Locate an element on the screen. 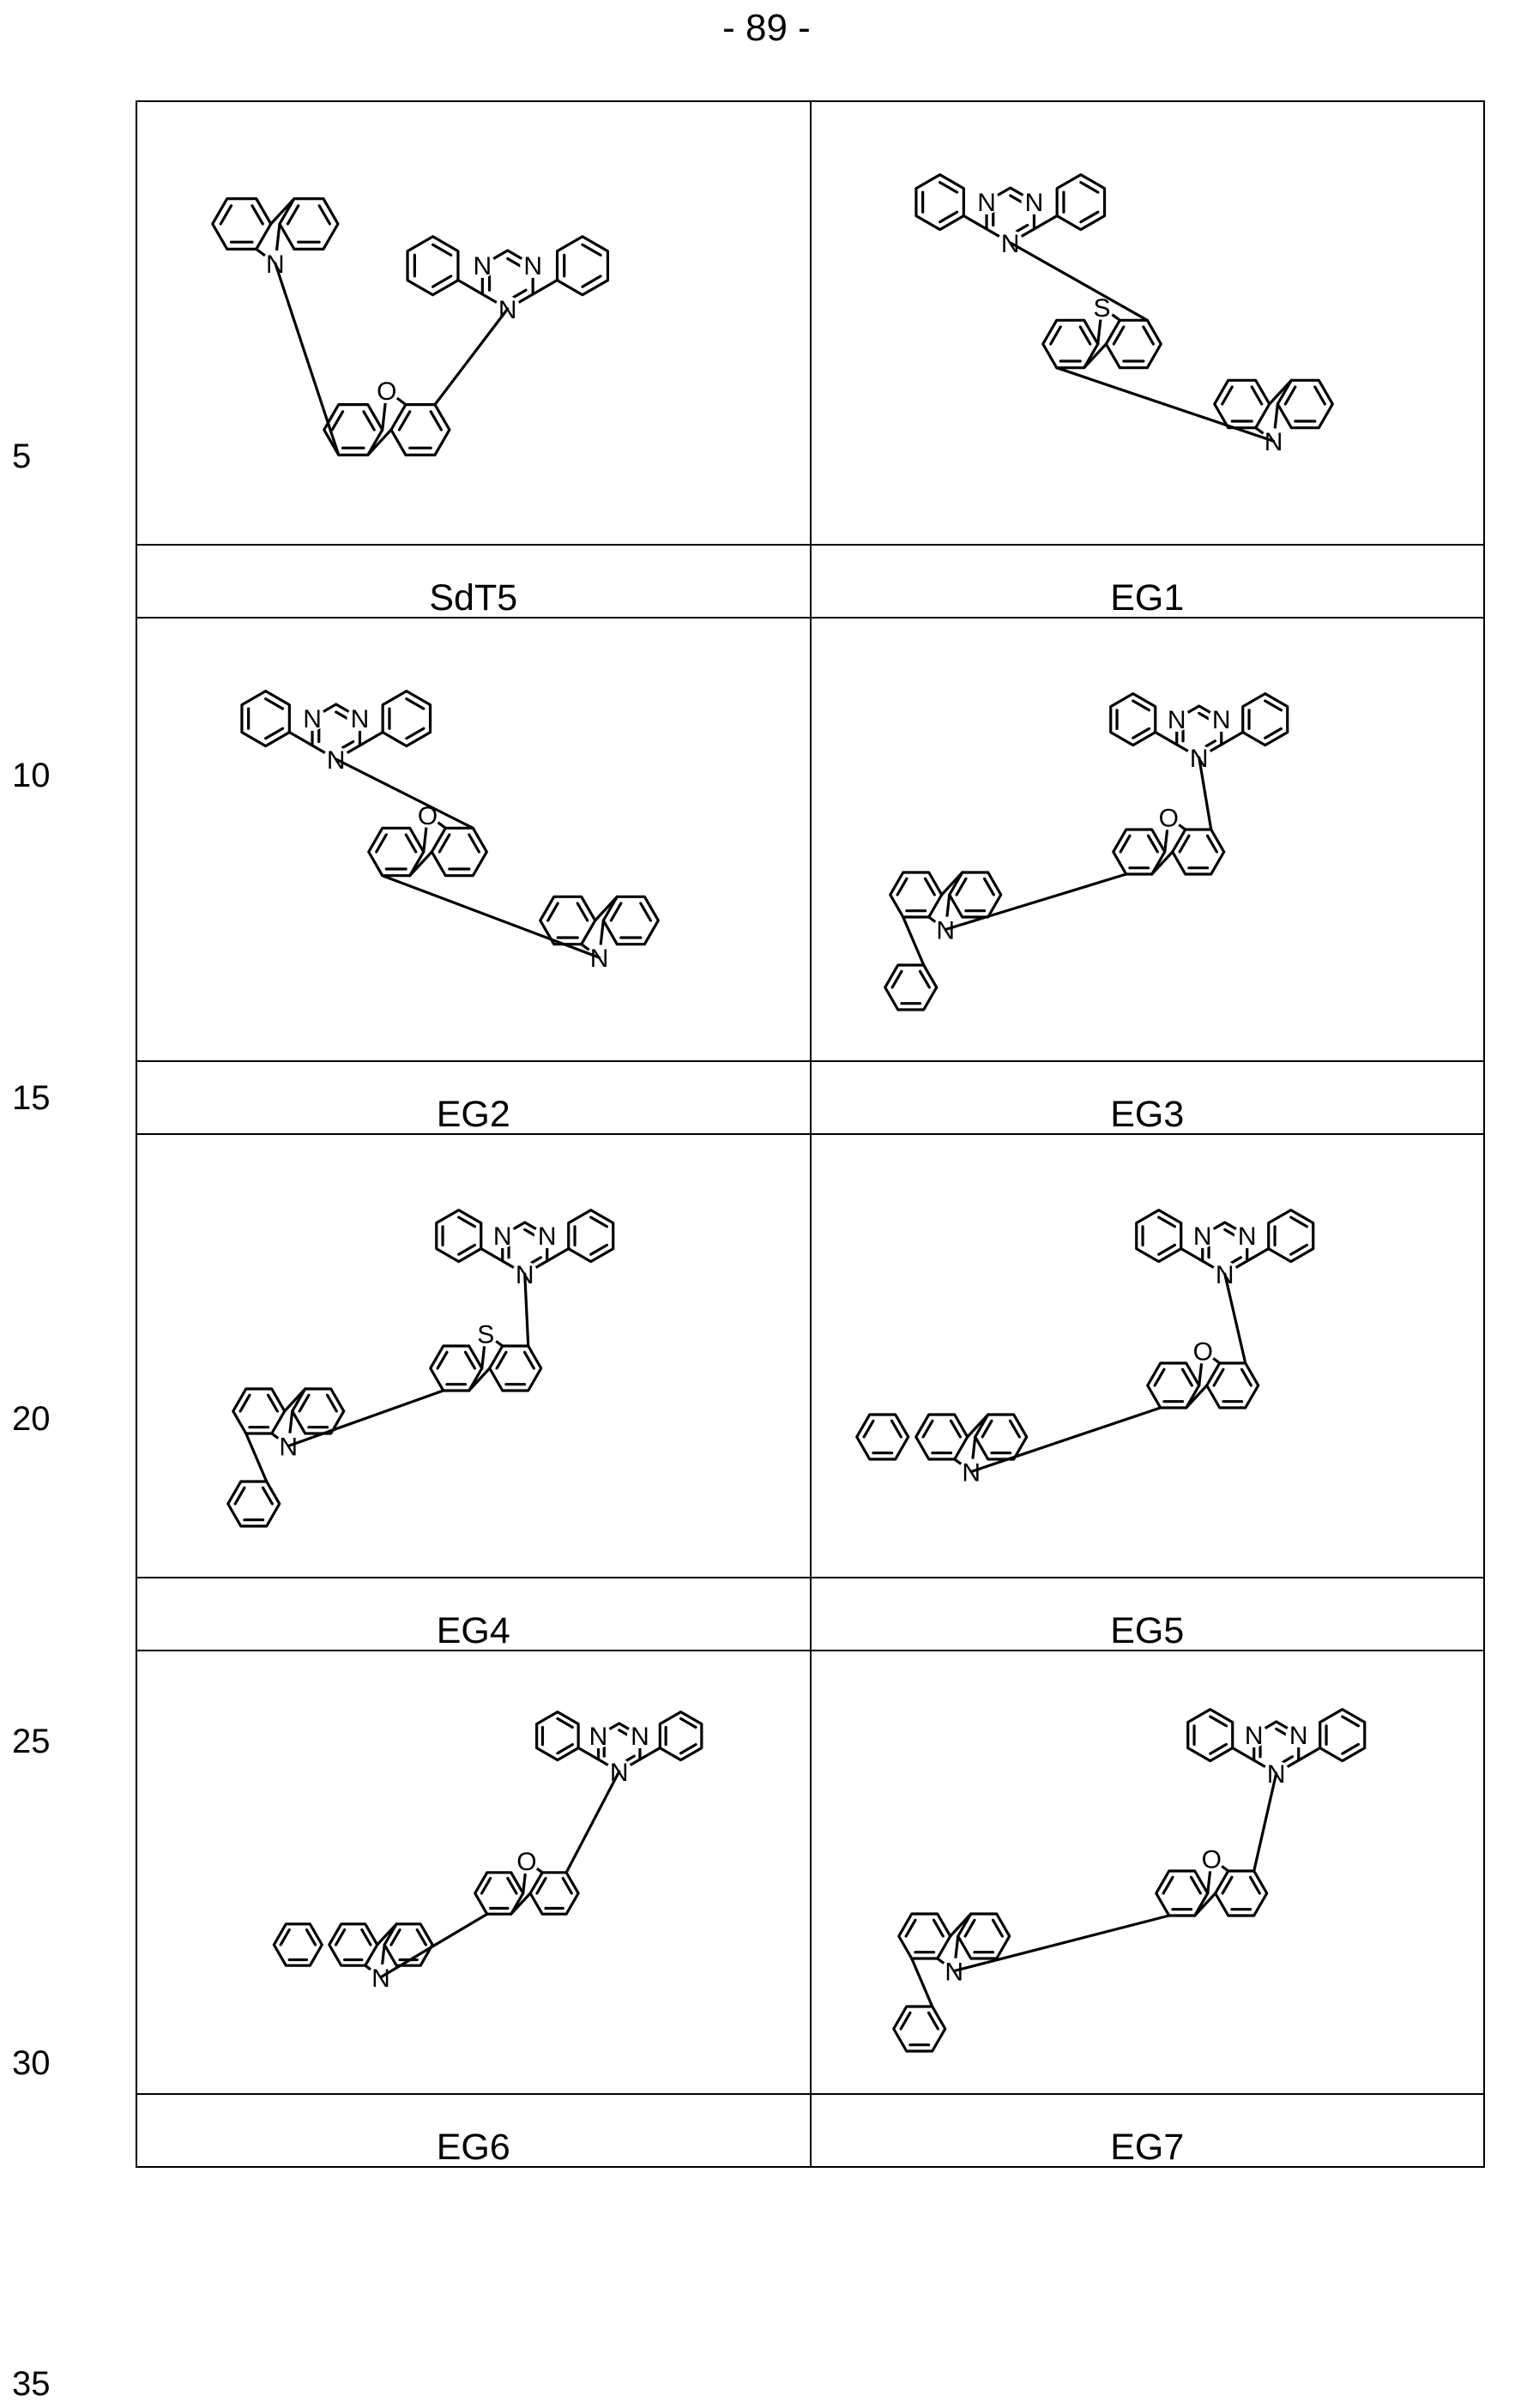 The height and width of the screenshot is (2408, 1533). line-number: 30 is located at coordinates (32, 2063).